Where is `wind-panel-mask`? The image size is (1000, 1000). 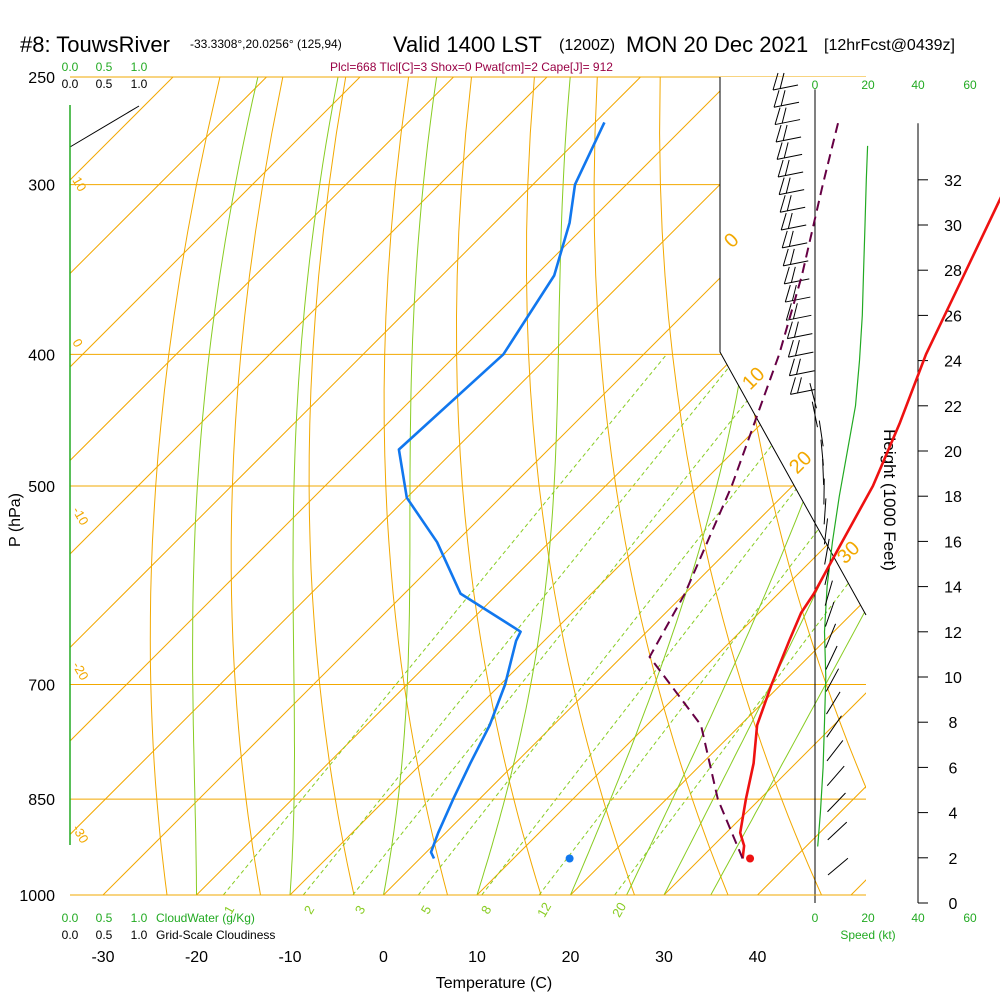 wind-panel-mask is located at coordinates (793, 346).